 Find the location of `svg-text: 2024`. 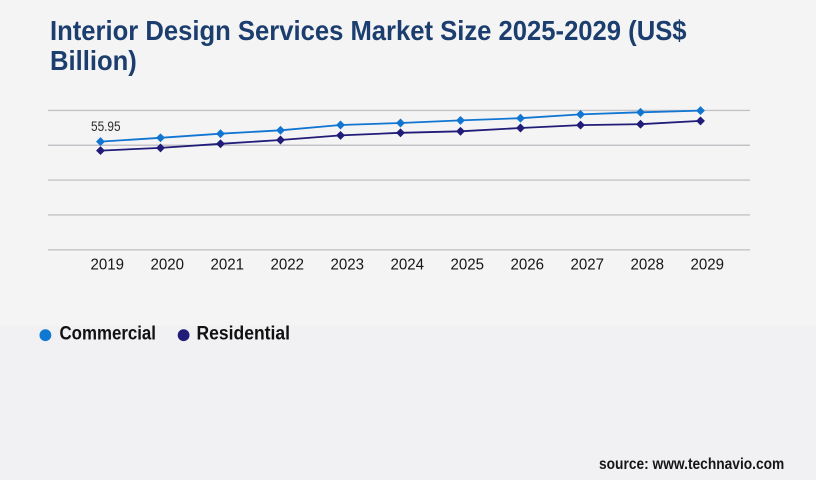

svg-text: 2024 is located at coordinates (407, 265).